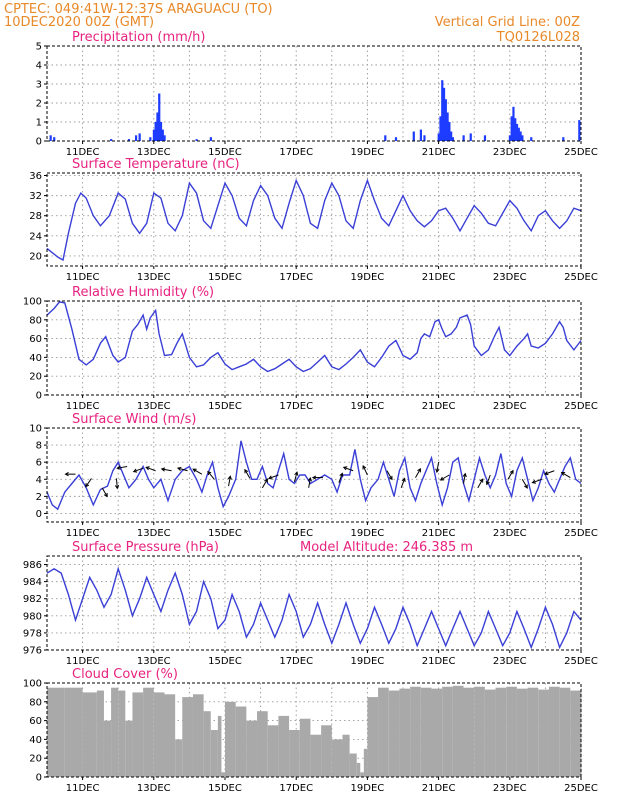  I want to click on y-tick-label: 60, so click(35, 721).